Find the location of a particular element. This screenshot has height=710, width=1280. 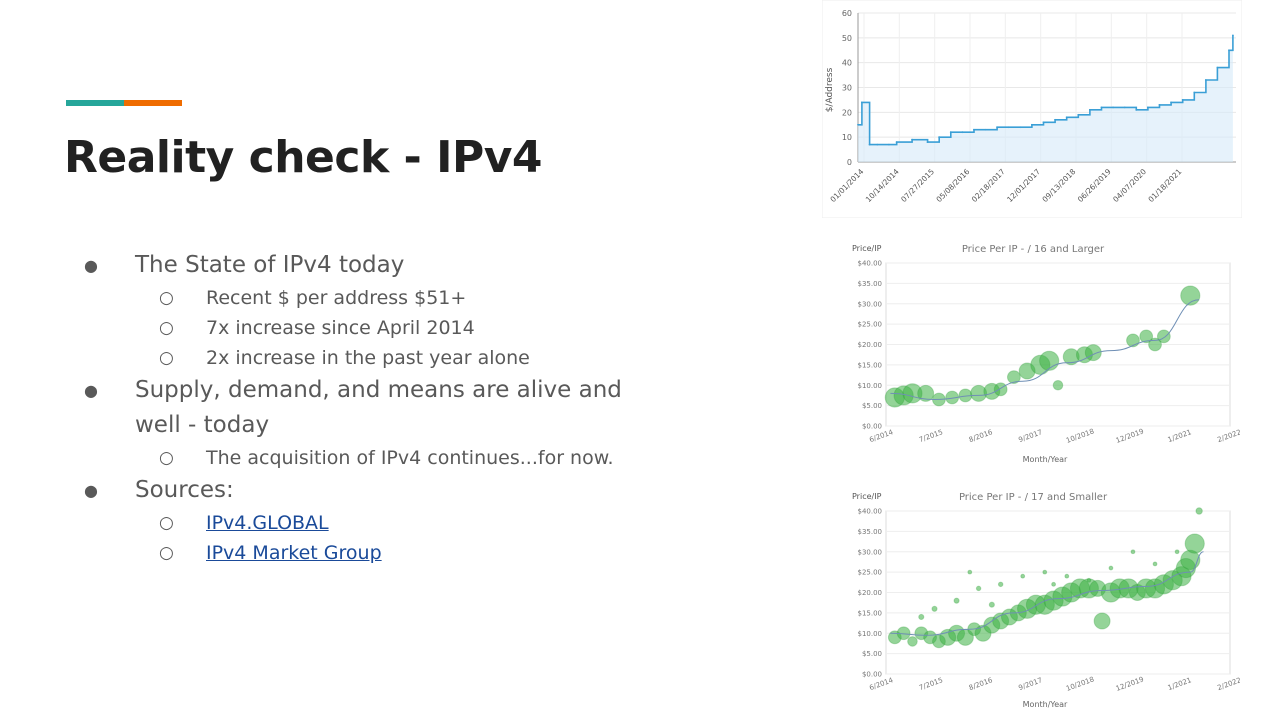

x-axis-label: Month/Year is located at coordinates (1045, 704).